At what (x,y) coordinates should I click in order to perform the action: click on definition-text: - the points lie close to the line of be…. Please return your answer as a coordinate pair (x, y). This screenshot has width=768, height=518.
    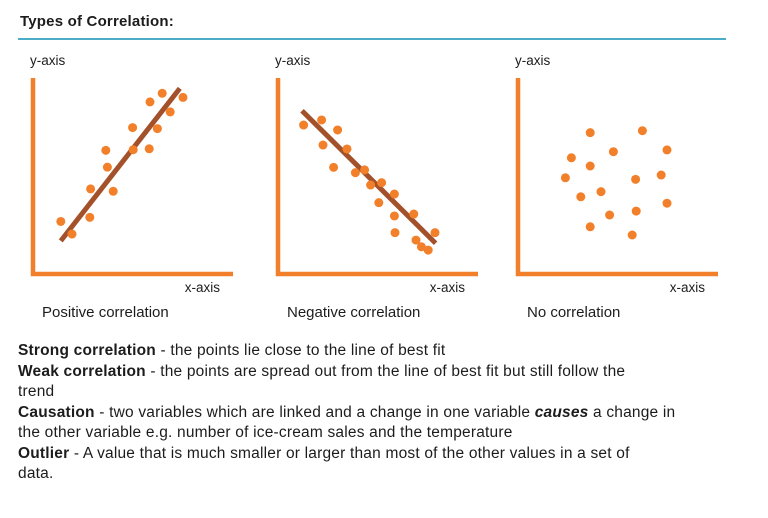
    Looking at the image, I should click on (300, 350).